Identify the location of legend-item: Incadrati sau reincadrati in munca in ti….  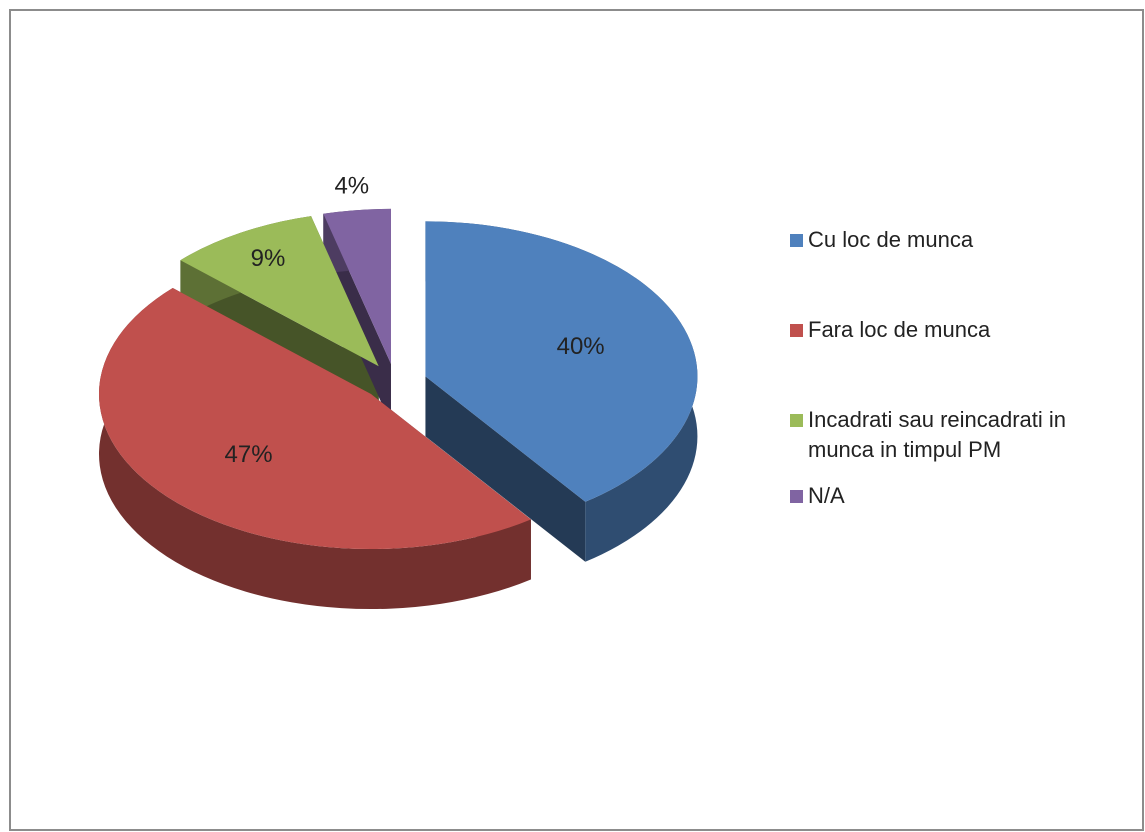
(955, 435).